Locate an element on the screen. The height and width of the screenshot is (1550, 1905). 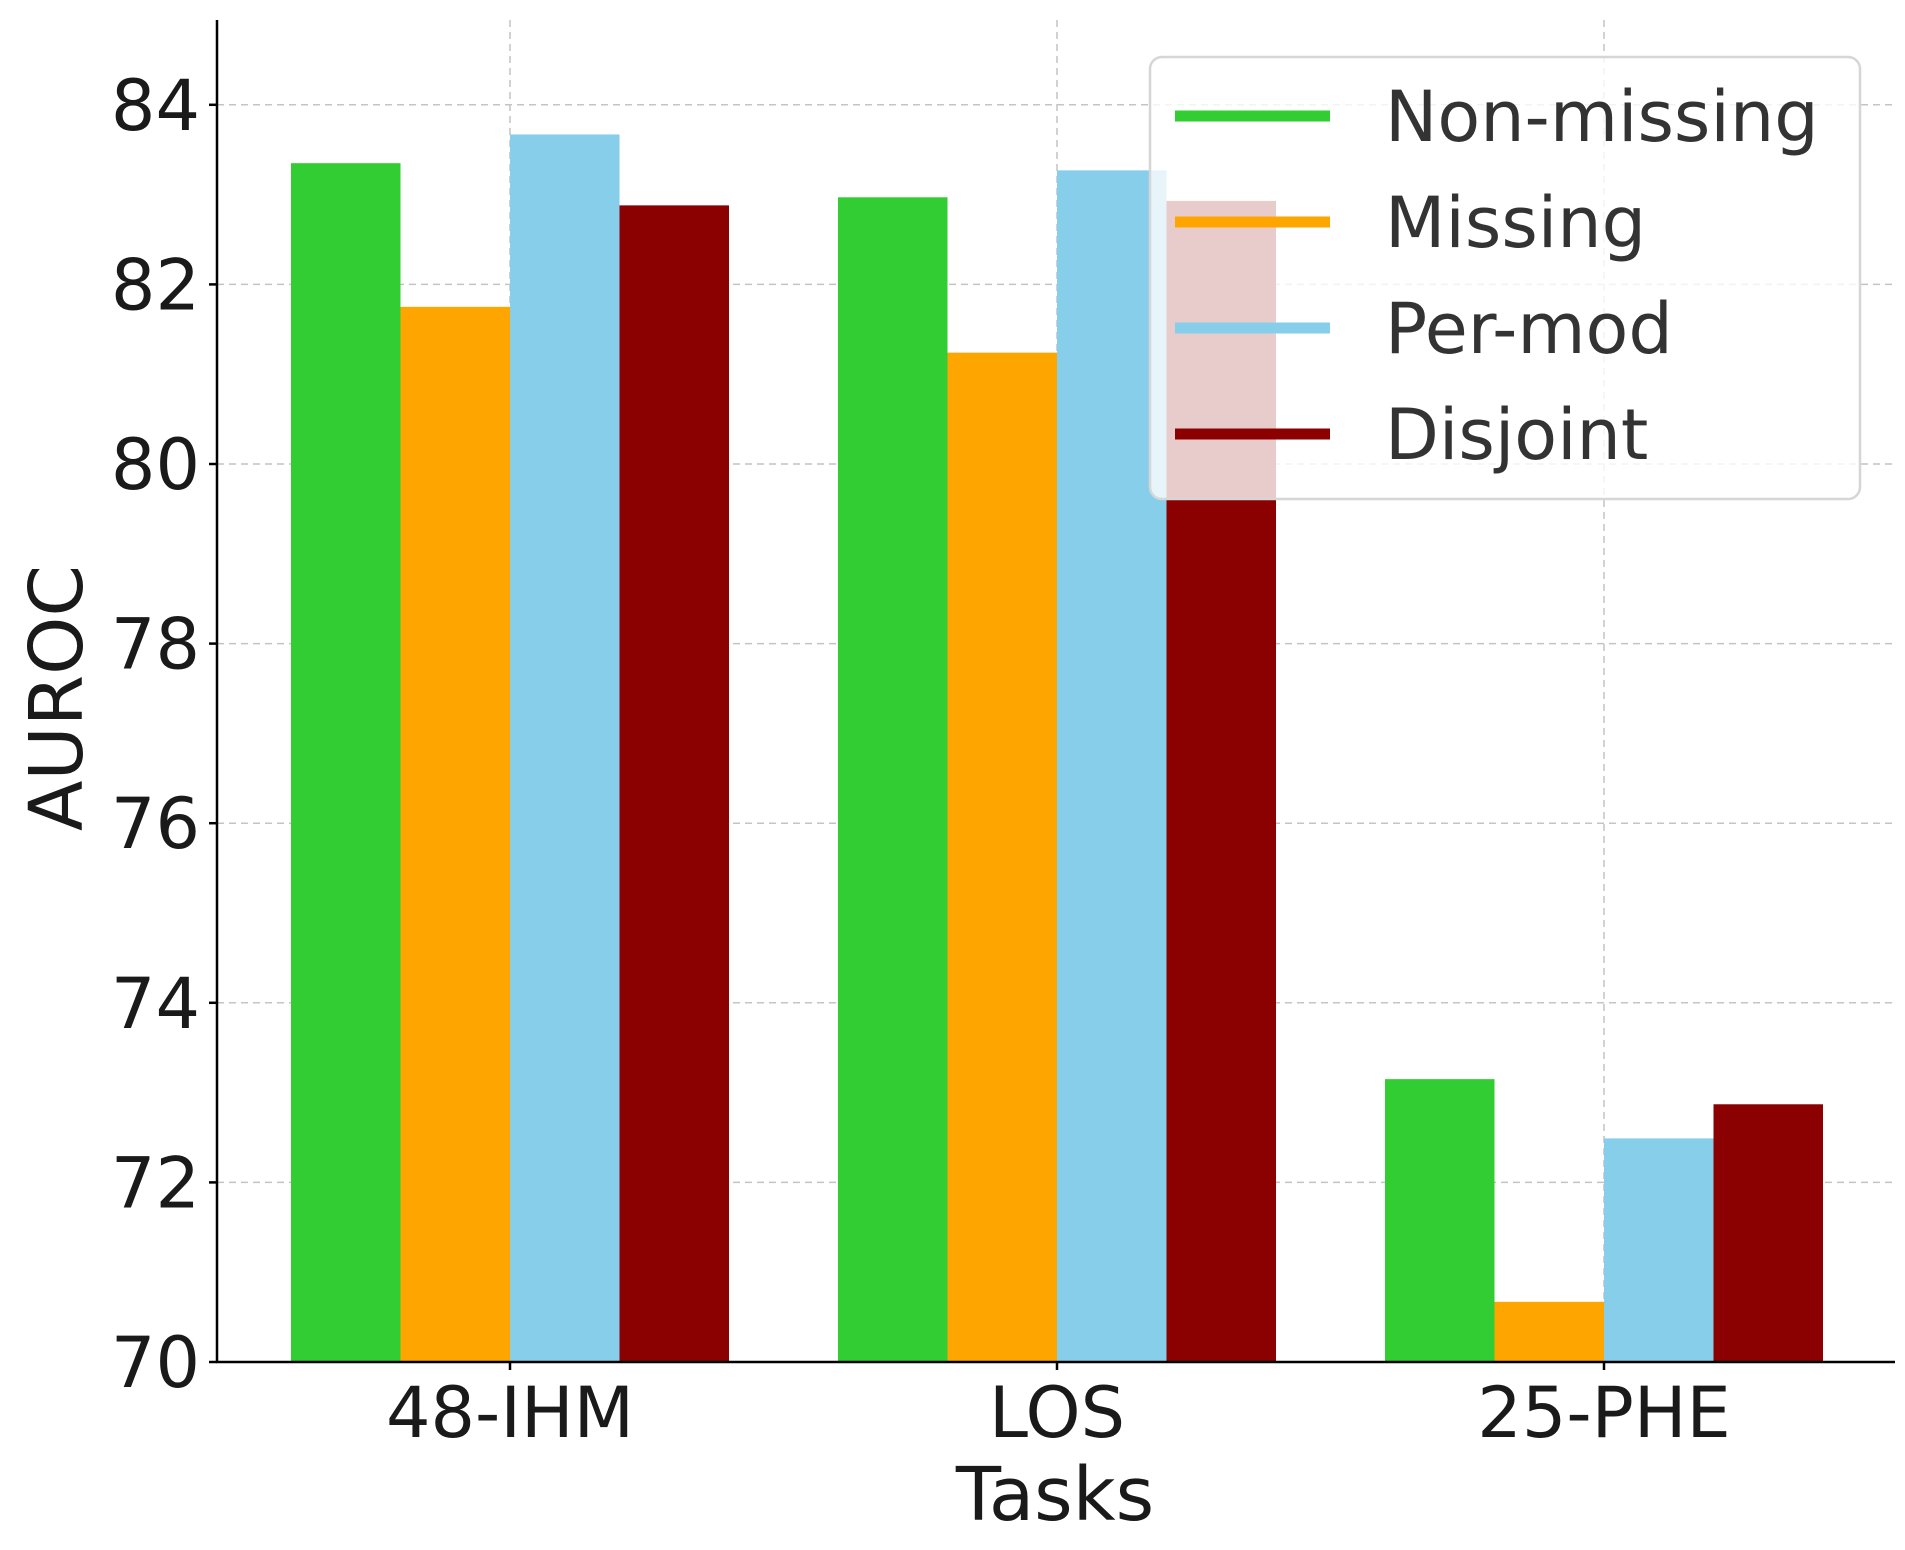
x-tick-label: LOS is located at coordinates (1057, 1413).